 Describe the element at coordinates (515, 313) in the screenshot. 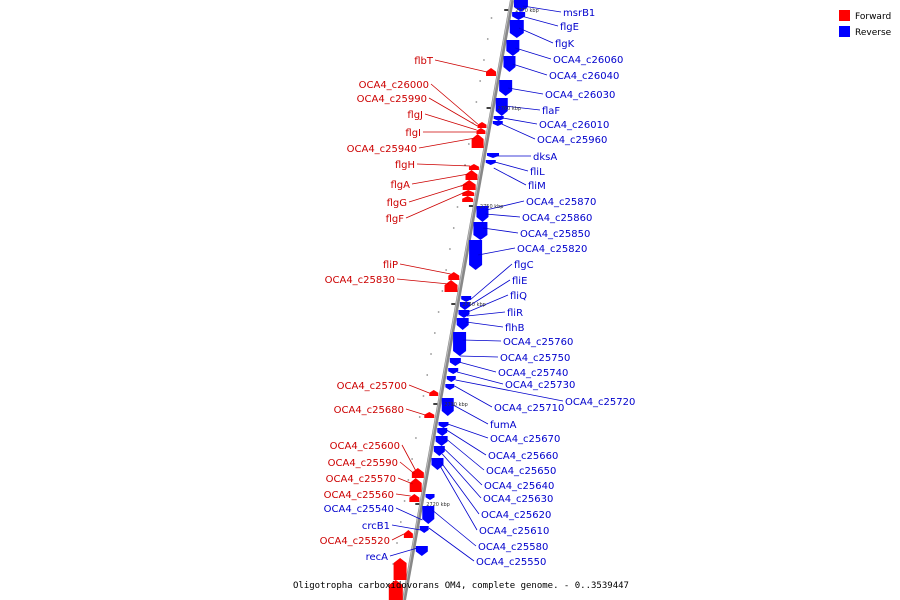

I see `reverse-gene-label: fliR` at that location.